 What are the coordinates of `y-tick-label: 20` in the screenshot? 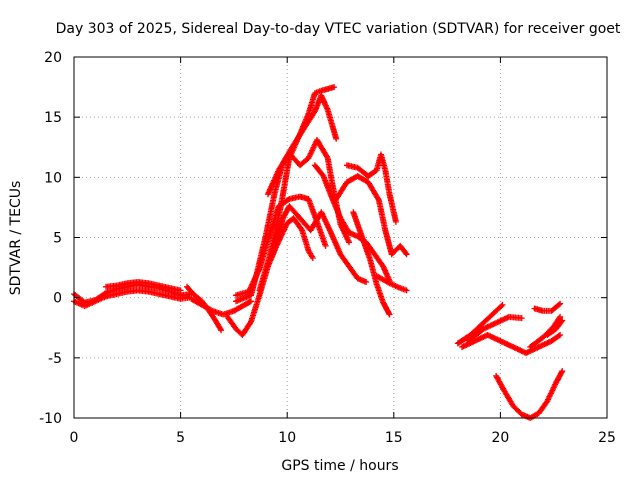 It's located at (53, 58).